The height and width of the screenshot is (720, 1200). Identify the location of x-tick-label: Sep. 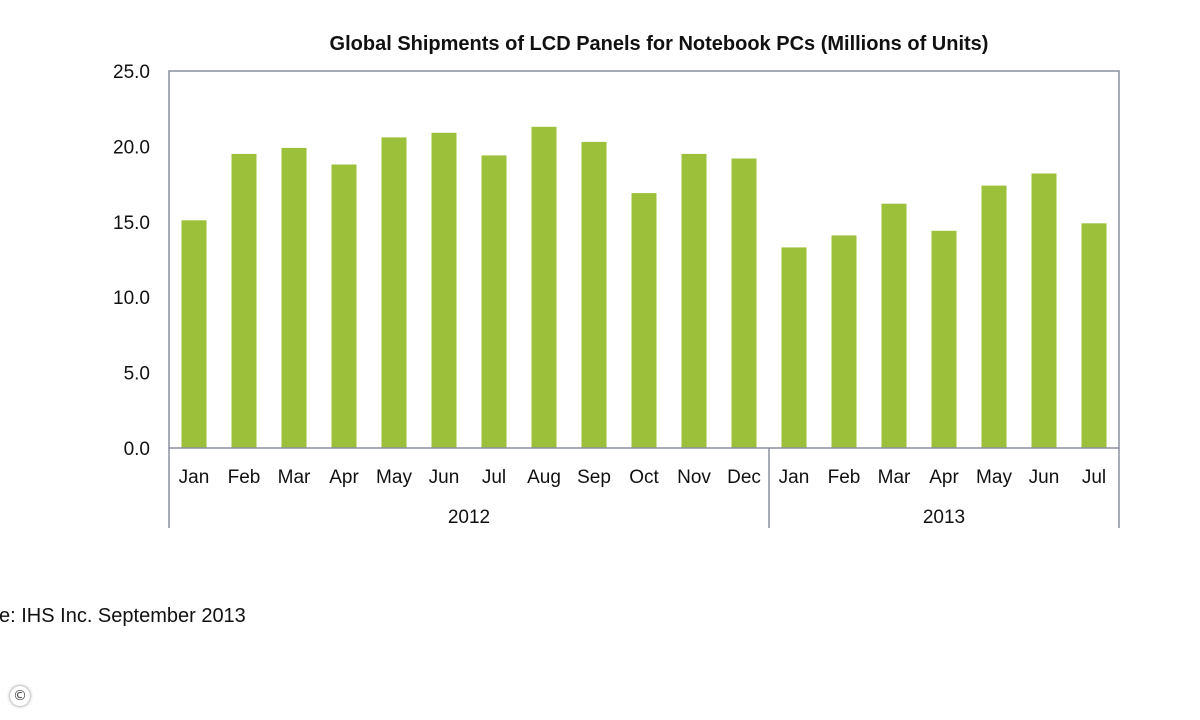
(594, 477).